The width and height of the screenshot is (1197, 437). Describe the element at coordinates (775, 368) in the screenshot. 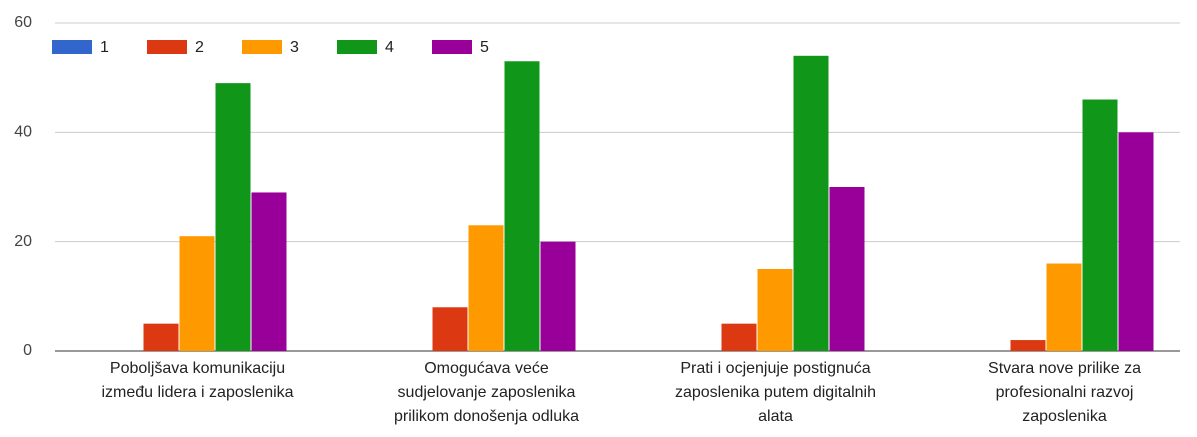

I see `x-tick-label-line: Prati i ocjenjuje postignuća` at that location.